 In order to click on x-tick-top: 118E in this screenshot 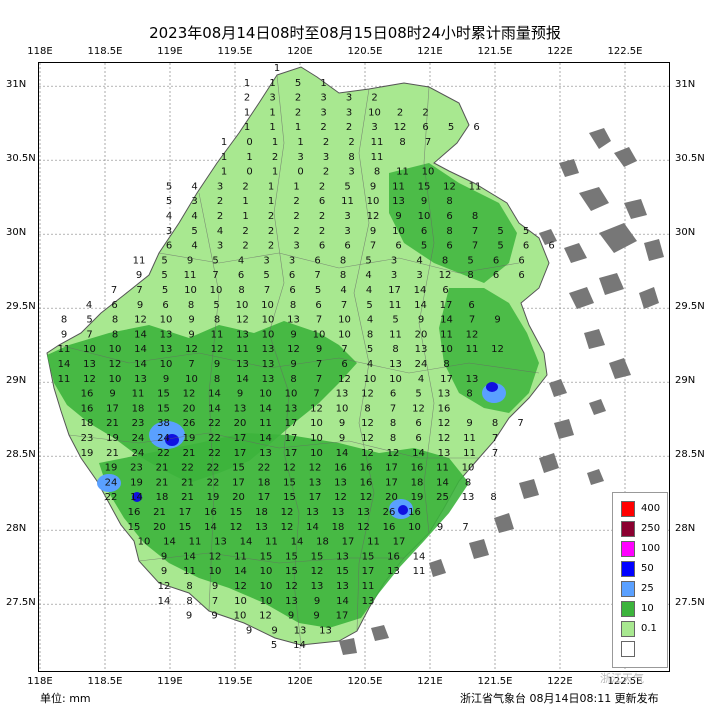, I will do `click(40, 51)`.